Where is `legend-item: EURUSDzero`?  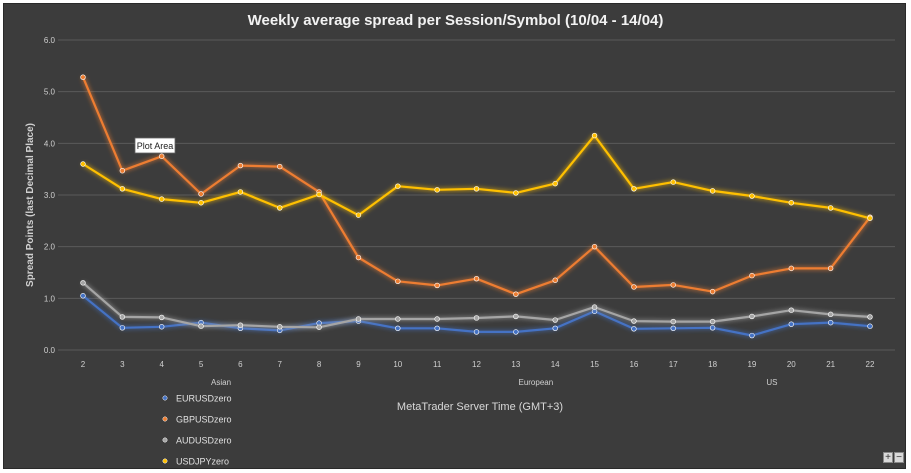 legend-item: EURUSDzero is located at coordinates (194, 399).